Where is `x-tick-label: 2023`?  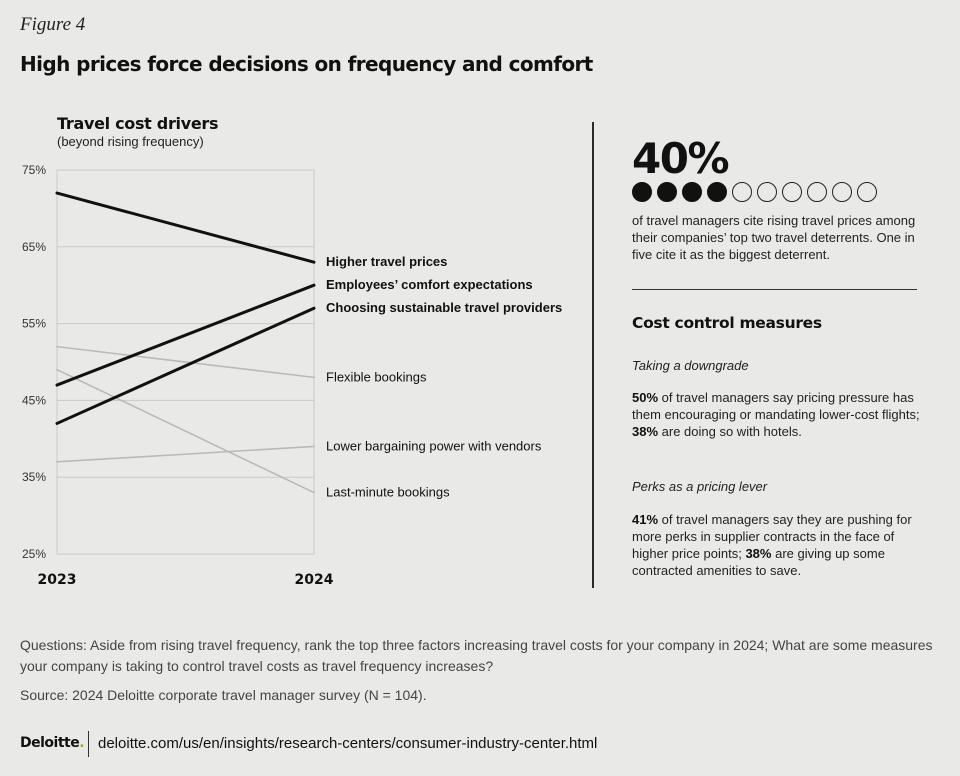
x-tick-label: 2023 is located at coordinates (57, 580).